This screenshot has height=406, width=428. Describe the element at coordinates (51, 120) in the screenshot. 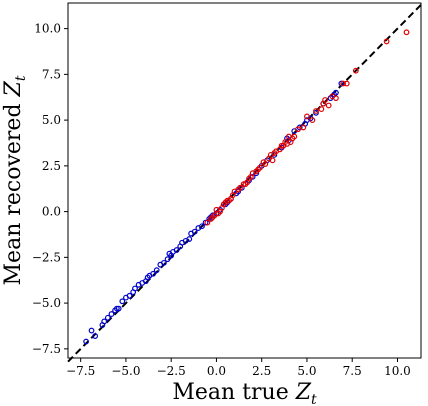

I see `y-tick-label: 5.0` at that location.